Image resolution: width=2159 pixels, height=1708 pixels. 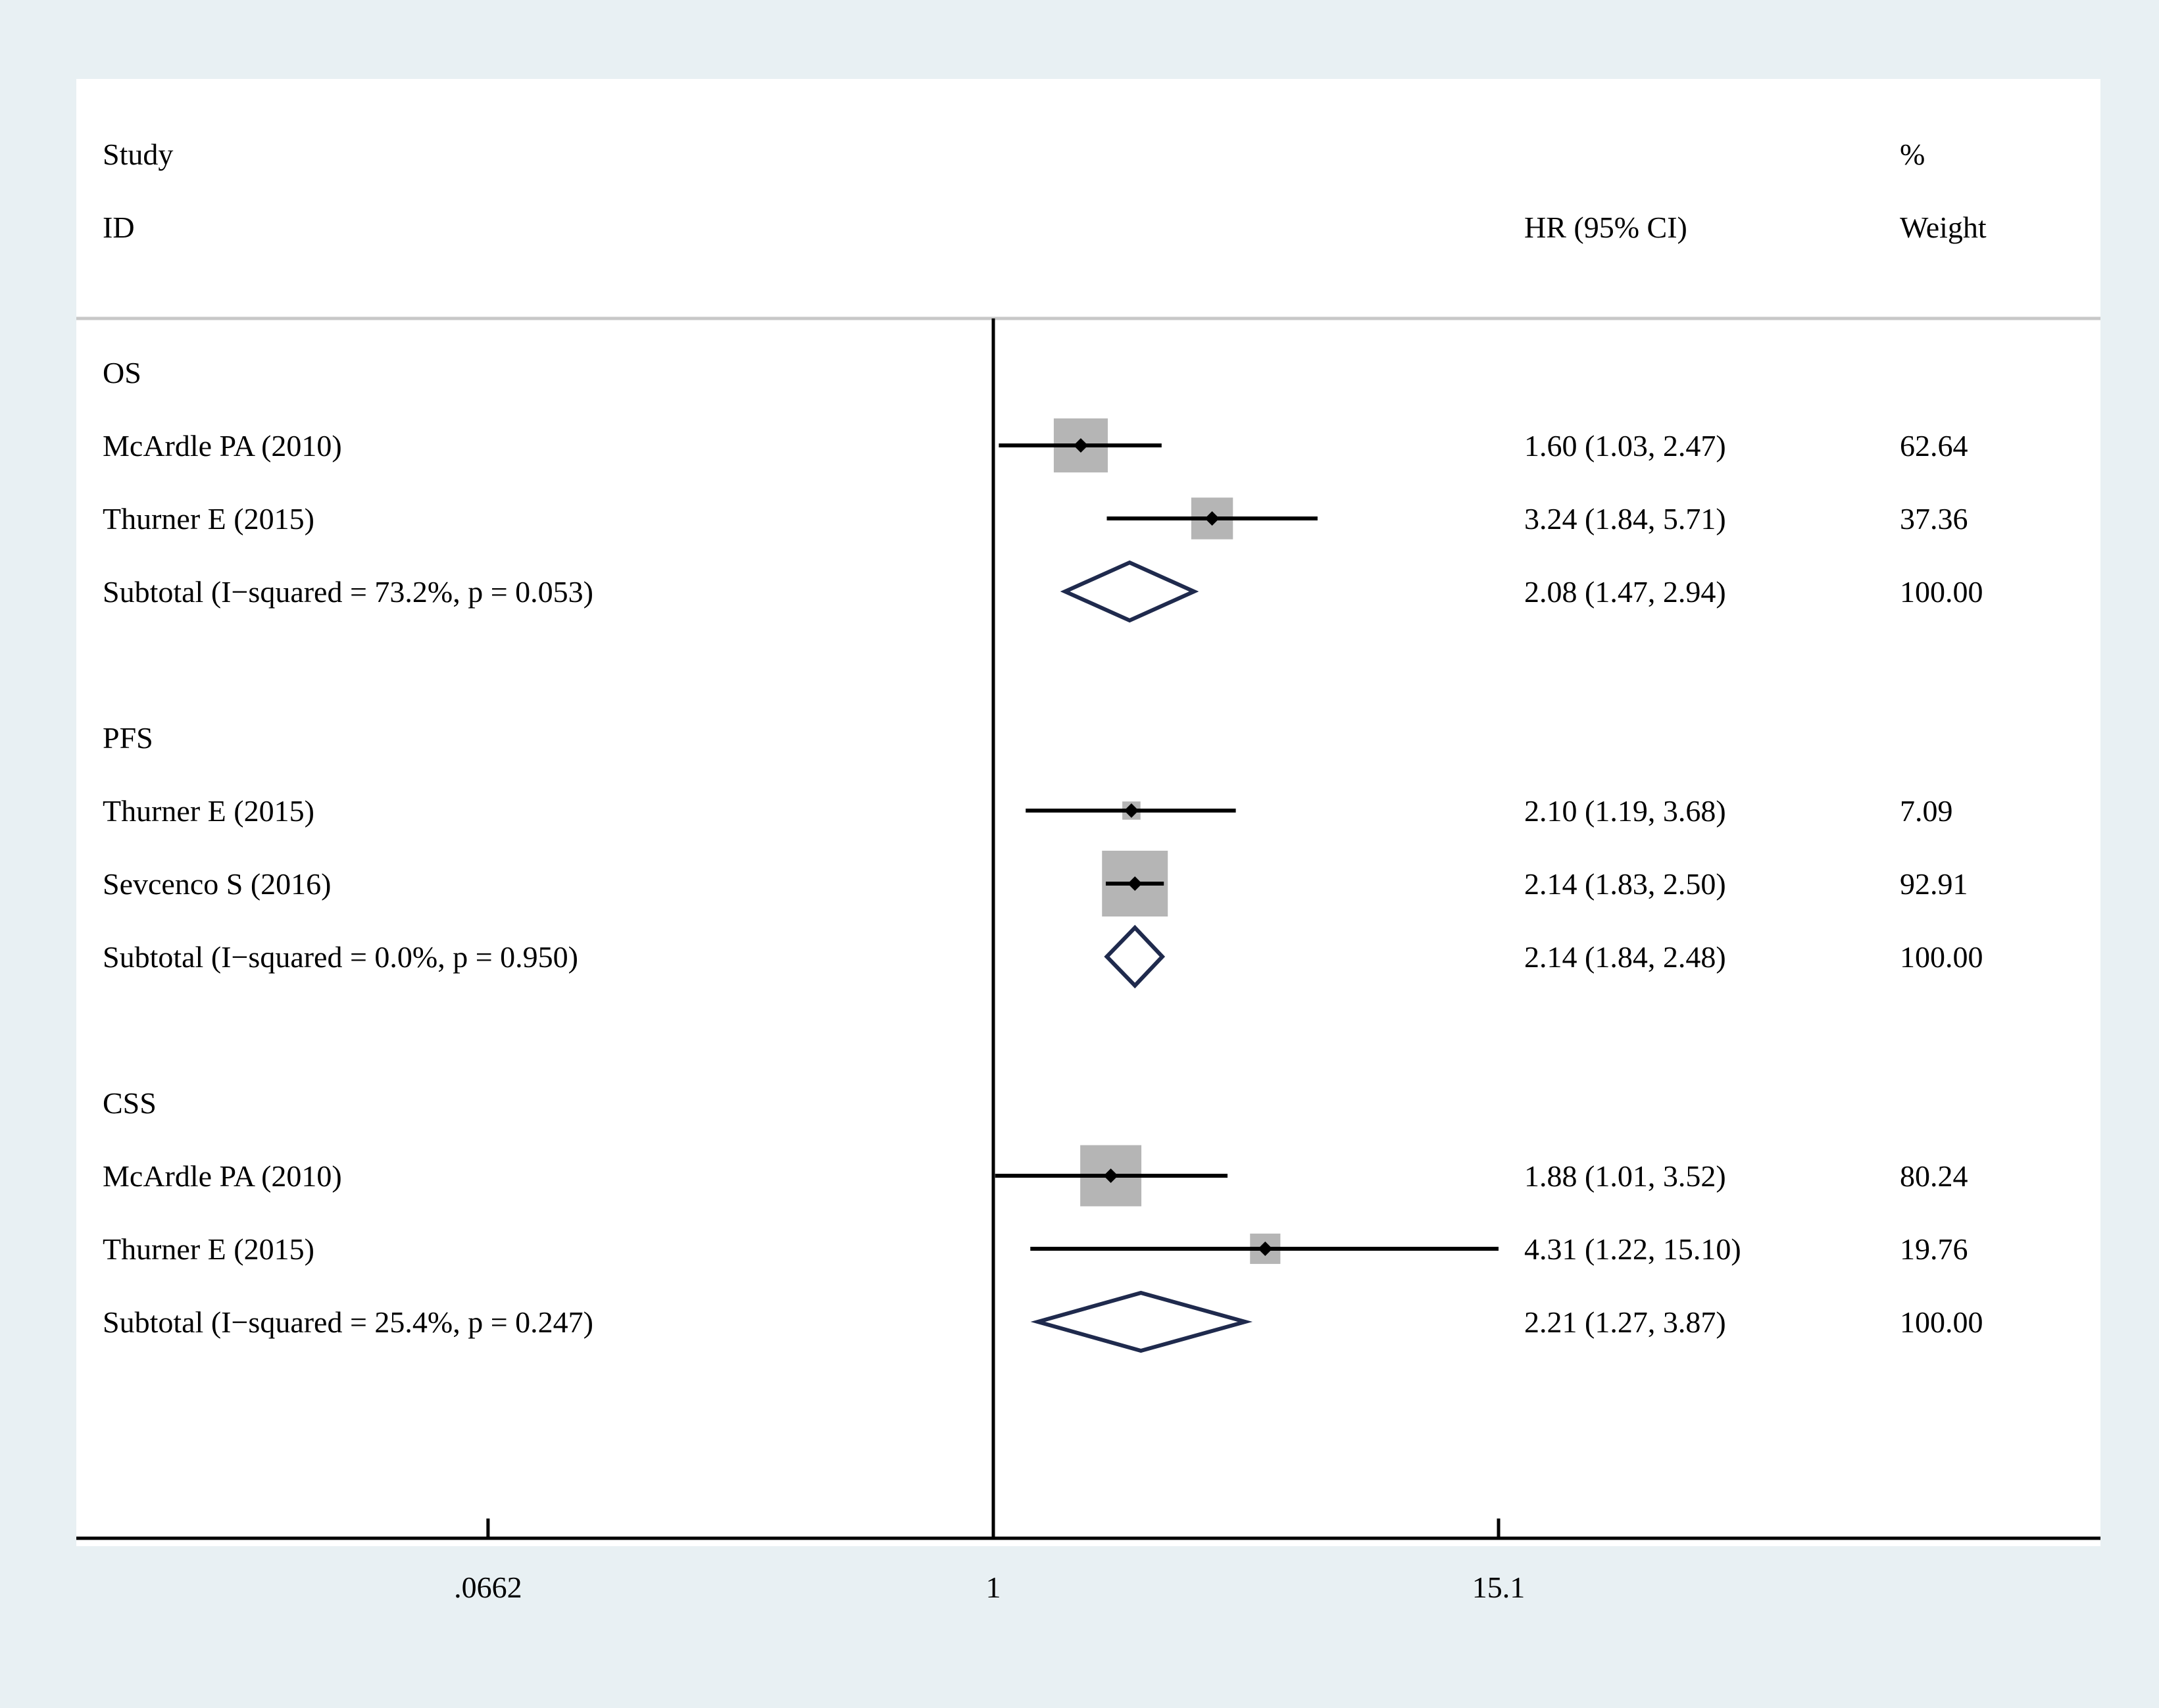 What do you see at coordinates (1934, 446) in the screenshot?
I see `weight-value: 62.64` at bounding box center [1934, 446].